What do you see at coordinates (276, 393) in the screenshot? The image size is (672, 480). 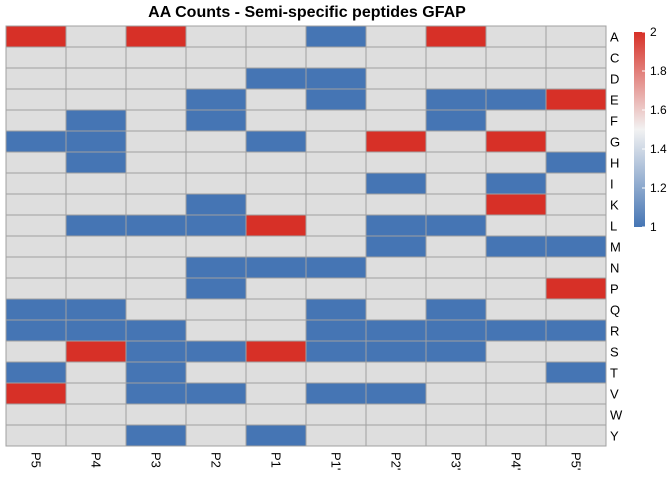 I see `heatmap-cell-V-P1` at bounding box center [276, 393].